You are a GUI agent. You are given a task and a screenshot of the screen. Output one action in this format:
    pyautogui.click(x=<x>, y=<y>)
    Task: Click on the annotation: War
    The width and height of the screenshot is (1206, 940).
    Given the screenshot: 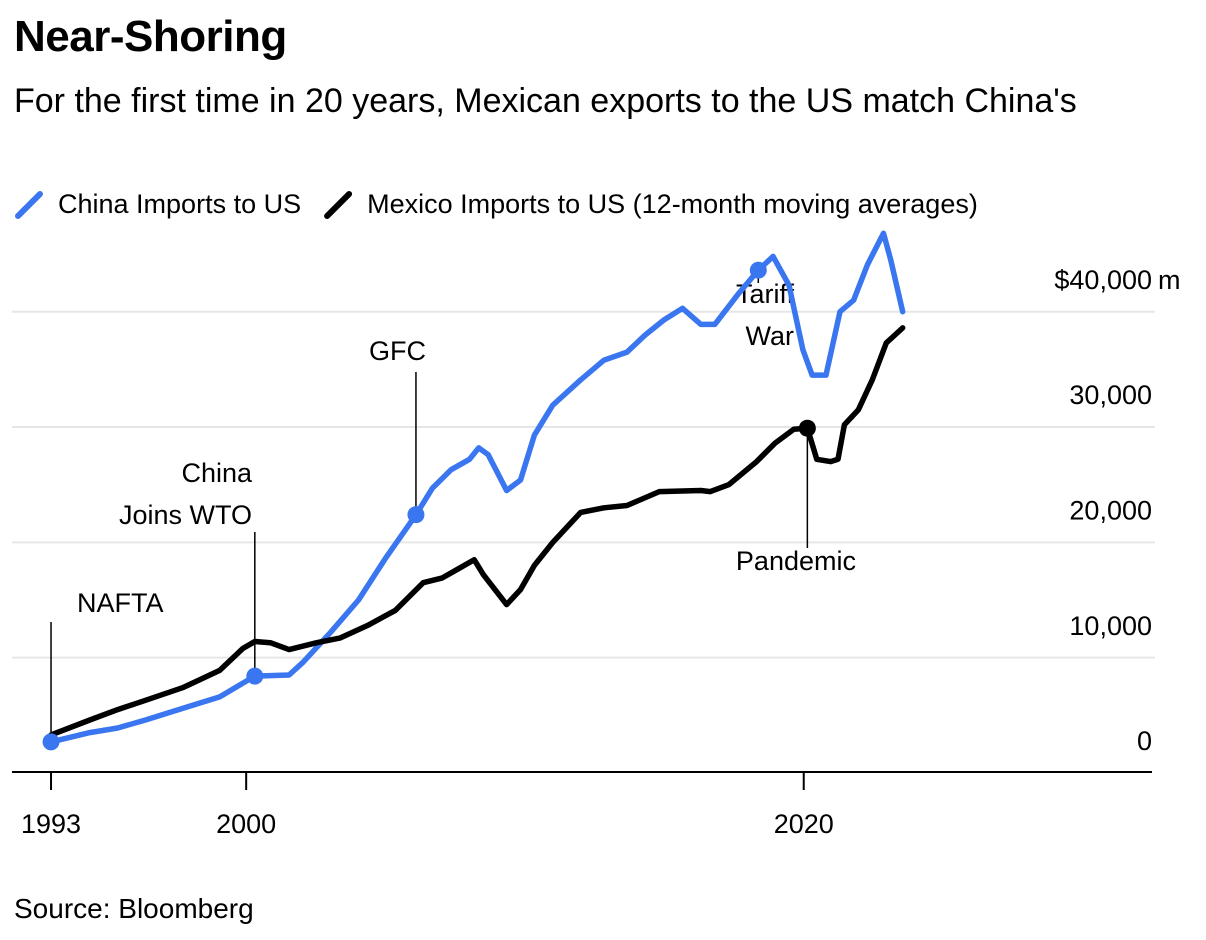 What is the action you would take?
    pyautogui.click(x=770, y=336)
    